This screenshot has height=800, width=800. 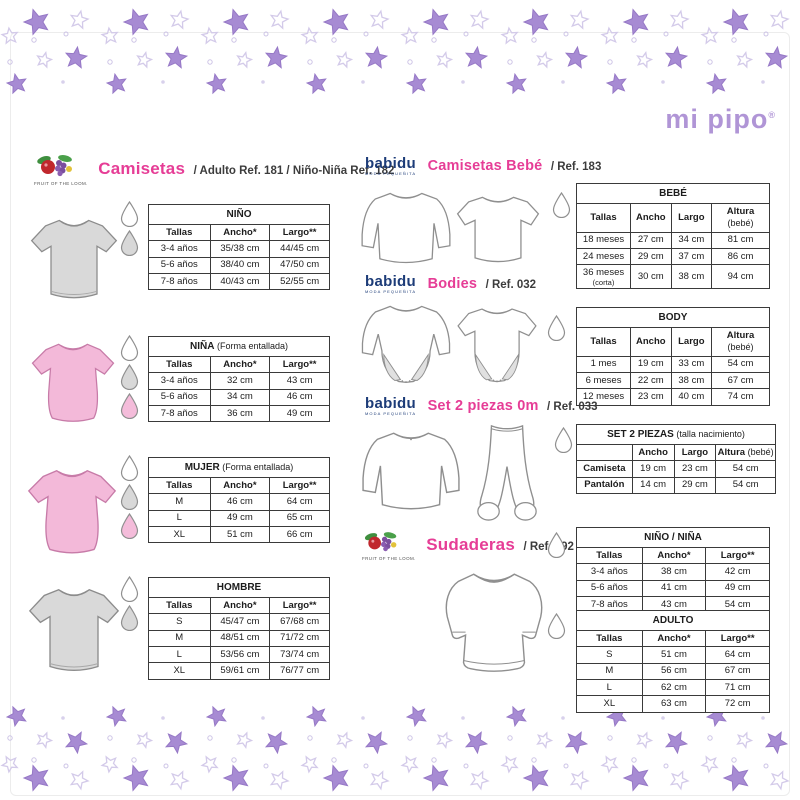 I want to click on color-drop-icon-body, so click(x=556, y=328).